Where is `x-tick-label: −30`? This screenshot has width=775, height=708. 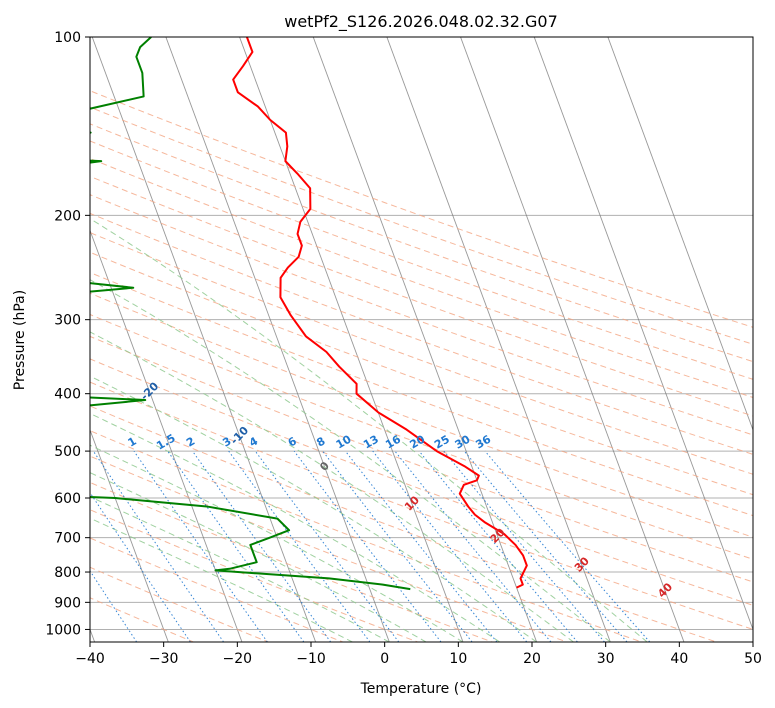
x-tick-label: −30 is located at coordinates (164, 659).